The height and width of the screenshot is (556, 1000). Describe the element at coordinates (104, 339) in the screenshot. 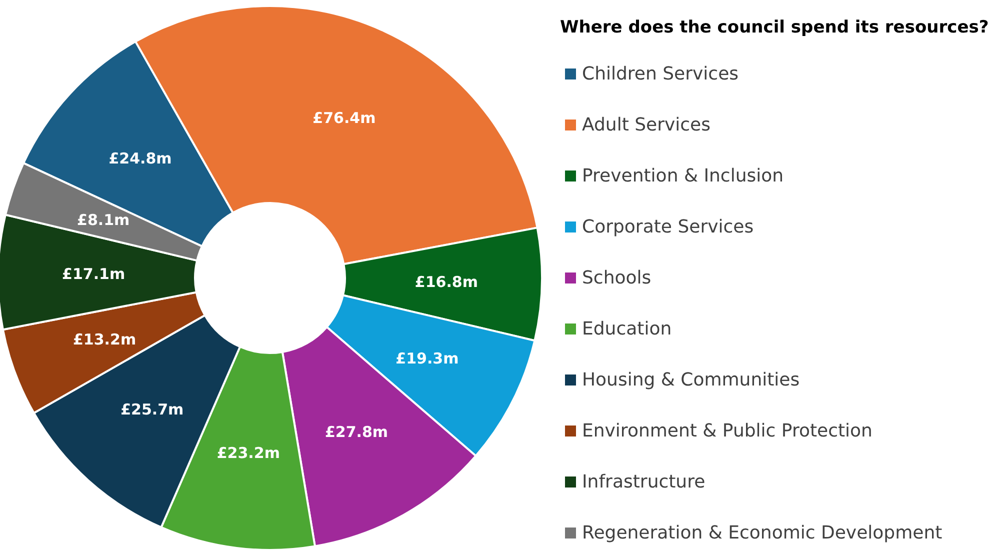

I see `data-label: £13.2m` at that location.